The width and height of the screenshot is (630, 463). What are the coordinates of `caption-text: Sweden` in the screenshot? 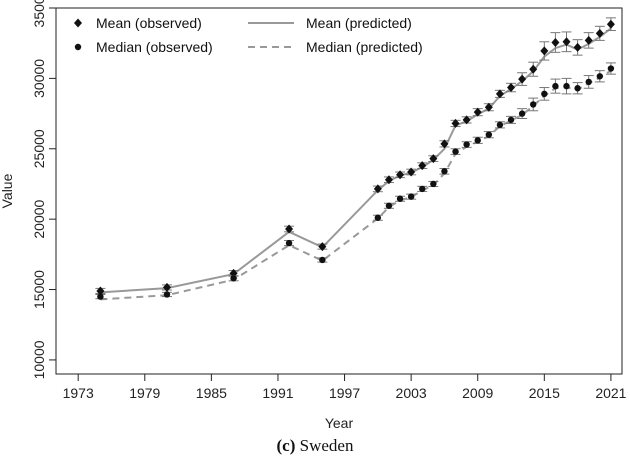 It's located at (326, 445).